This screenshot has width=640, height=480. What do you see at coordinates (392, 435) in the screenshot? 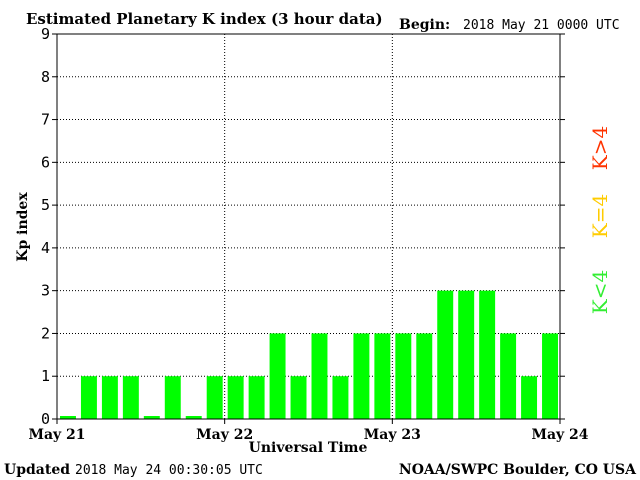
I see `x-tick-label: May 23` at bounding box center [392, 435].